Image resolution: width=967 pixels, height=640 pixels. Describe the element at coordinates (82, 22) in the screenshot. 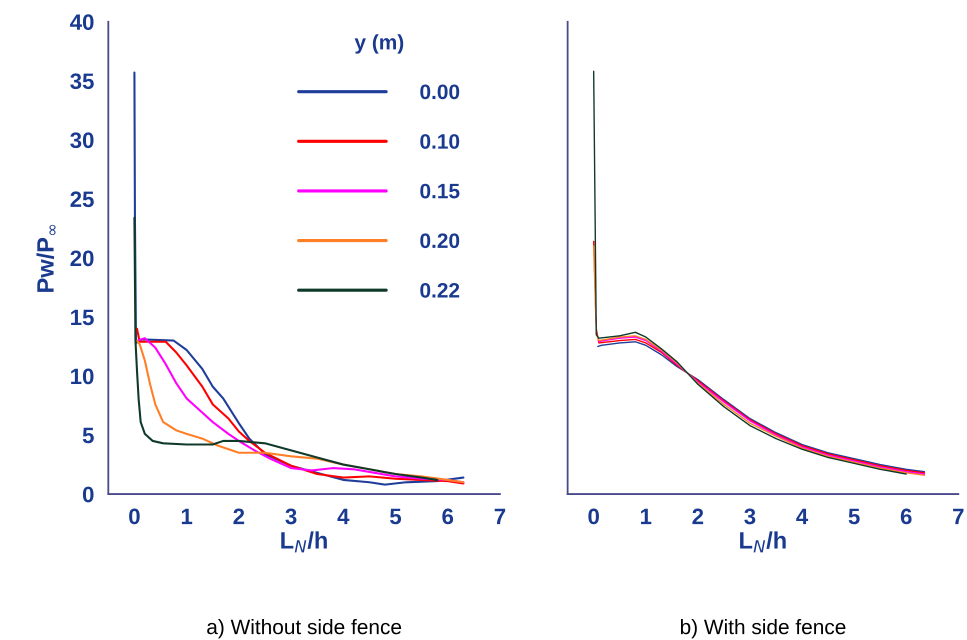

I see `y-tick-label: 40` at that location.